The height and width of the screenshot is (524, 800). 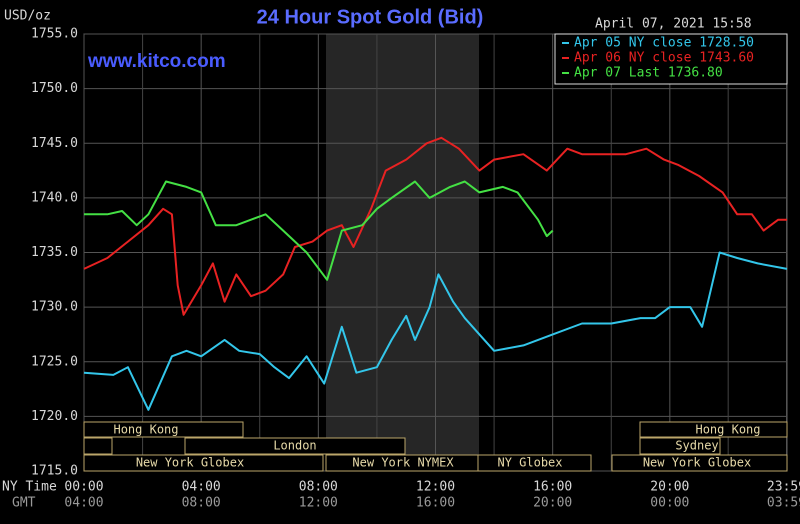 I want to click on y-tick-label: 1755.0, so click(x=54, y=34).